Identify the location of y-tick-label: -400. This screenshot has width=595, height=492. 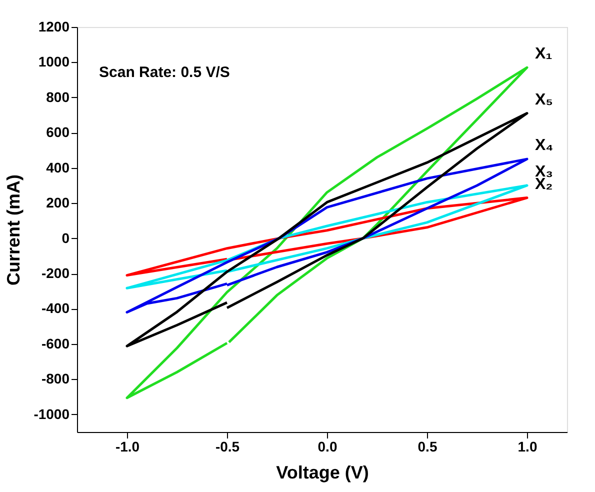
(55, 308).